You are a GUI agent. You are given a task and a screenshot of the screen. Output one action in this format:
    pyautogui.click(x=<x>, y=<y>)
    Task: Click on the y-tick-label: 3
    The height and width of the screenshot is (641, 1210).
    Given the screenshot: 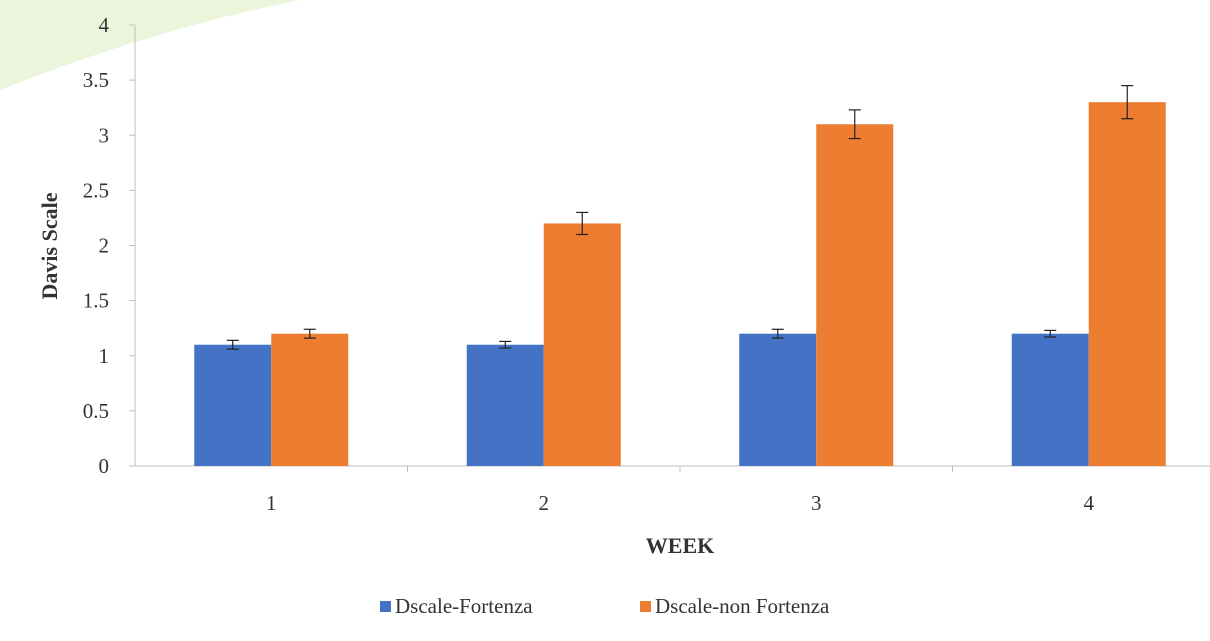 What is the action you would take?
    pyautogui.click(x=104, y=135)
    